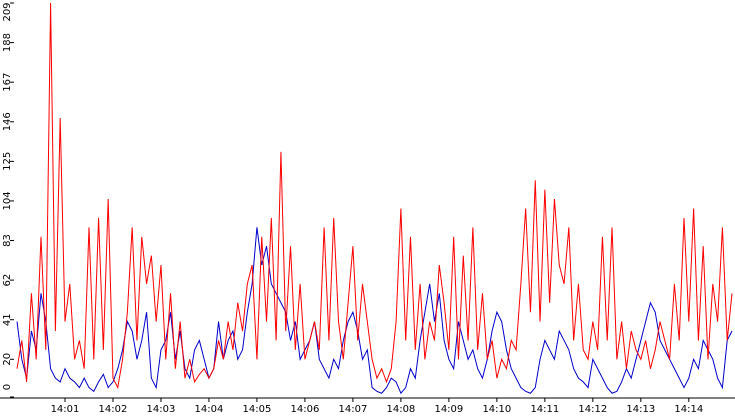  Describe the element at coordinates (7, 240) in the screenshot. I see `y-tick-label: 83` at that location.